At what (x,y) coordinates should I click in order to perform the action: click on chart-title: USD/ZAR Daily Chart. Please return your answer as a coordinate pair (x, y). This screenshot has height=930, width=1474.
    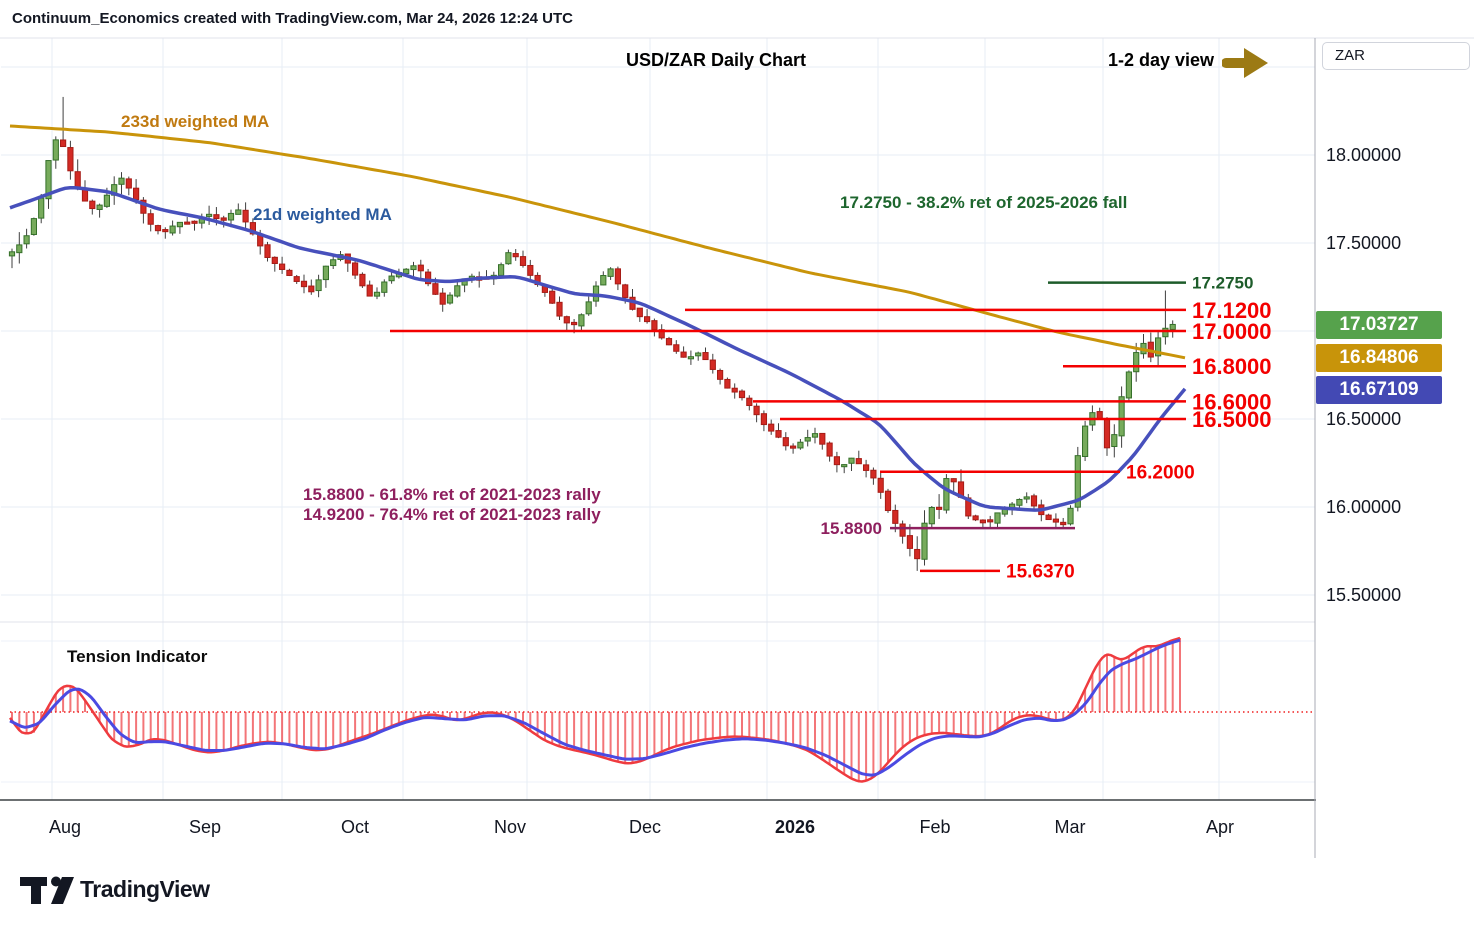
    Looking at the image, I should click on (716, 60).